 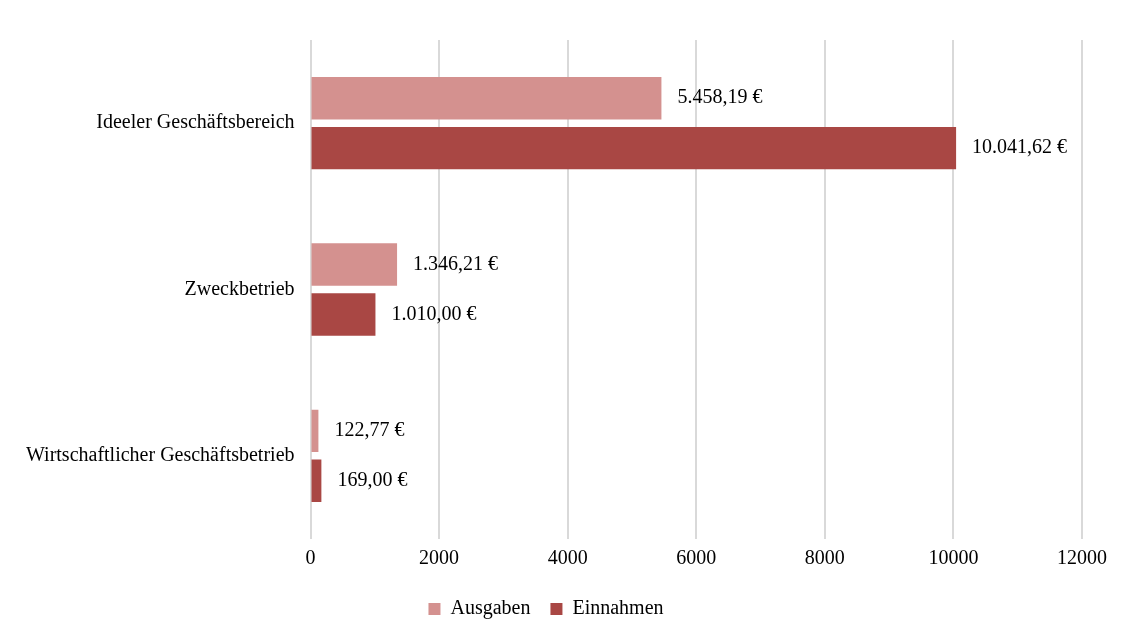 What do you see at coordinates (195, 121) in the screenshot?
I see `y-tick-label: Ideeler Geschäftsbereich` at bounding box center [195, 121].